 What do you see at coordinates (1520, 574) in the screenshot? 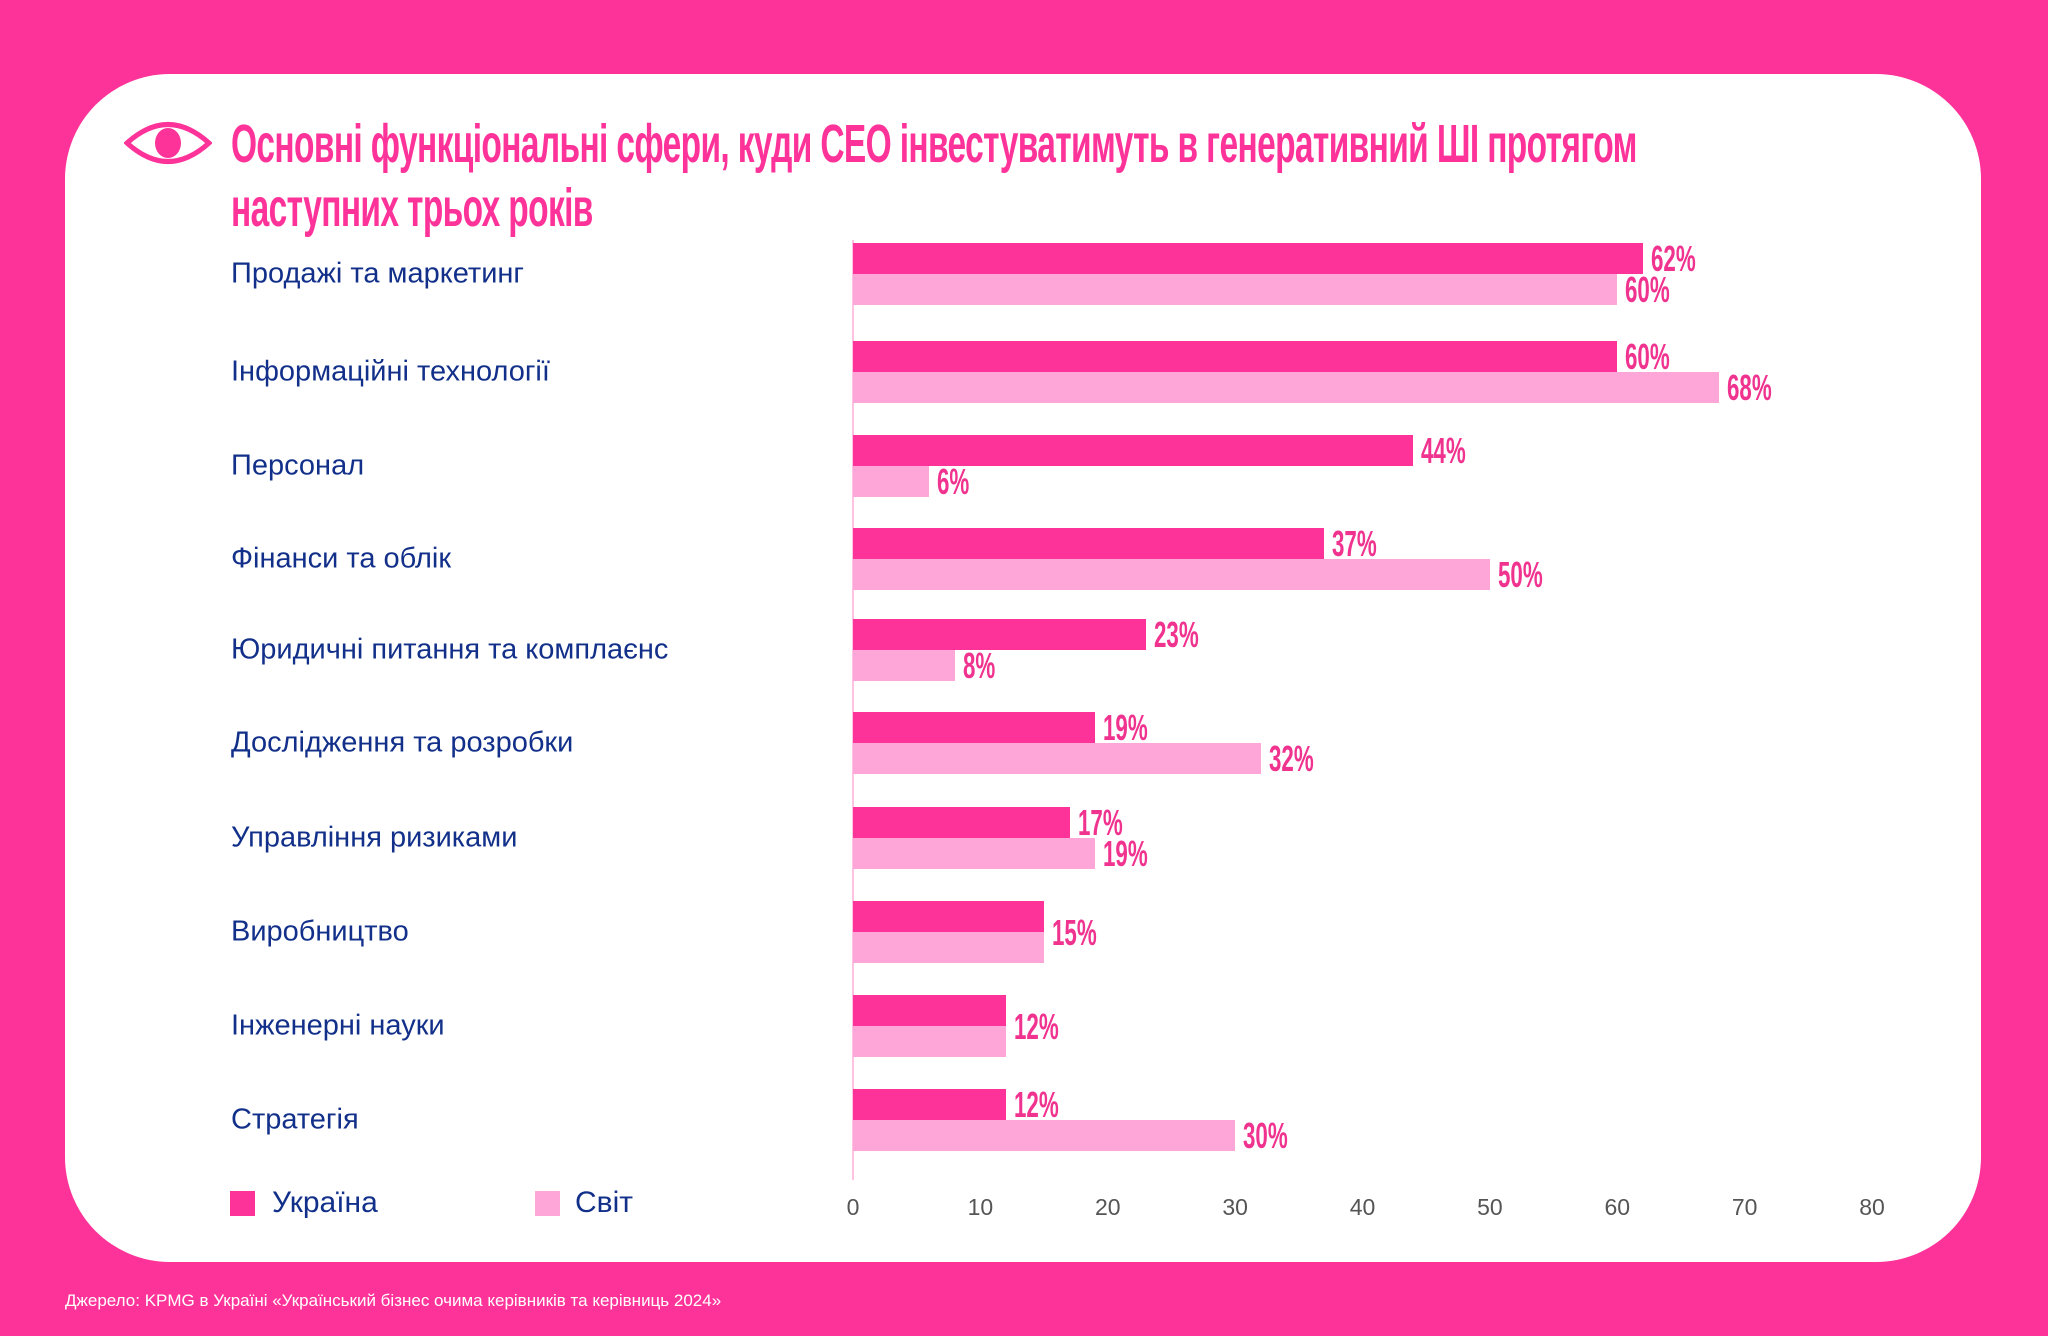
I see `data-label-world: 50%` at bounding box center [1520, 574].